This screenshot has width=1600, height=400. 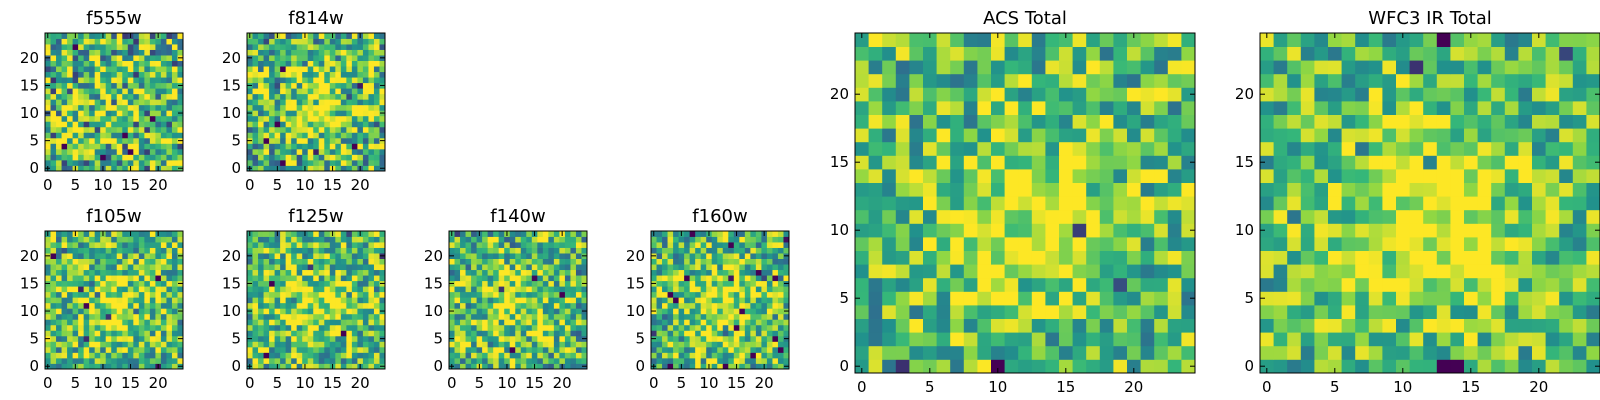 What do you see at coordinates (682, 383) in the screenshot?
I see `x-tick-label: 5` at bounding box center [682, 383].